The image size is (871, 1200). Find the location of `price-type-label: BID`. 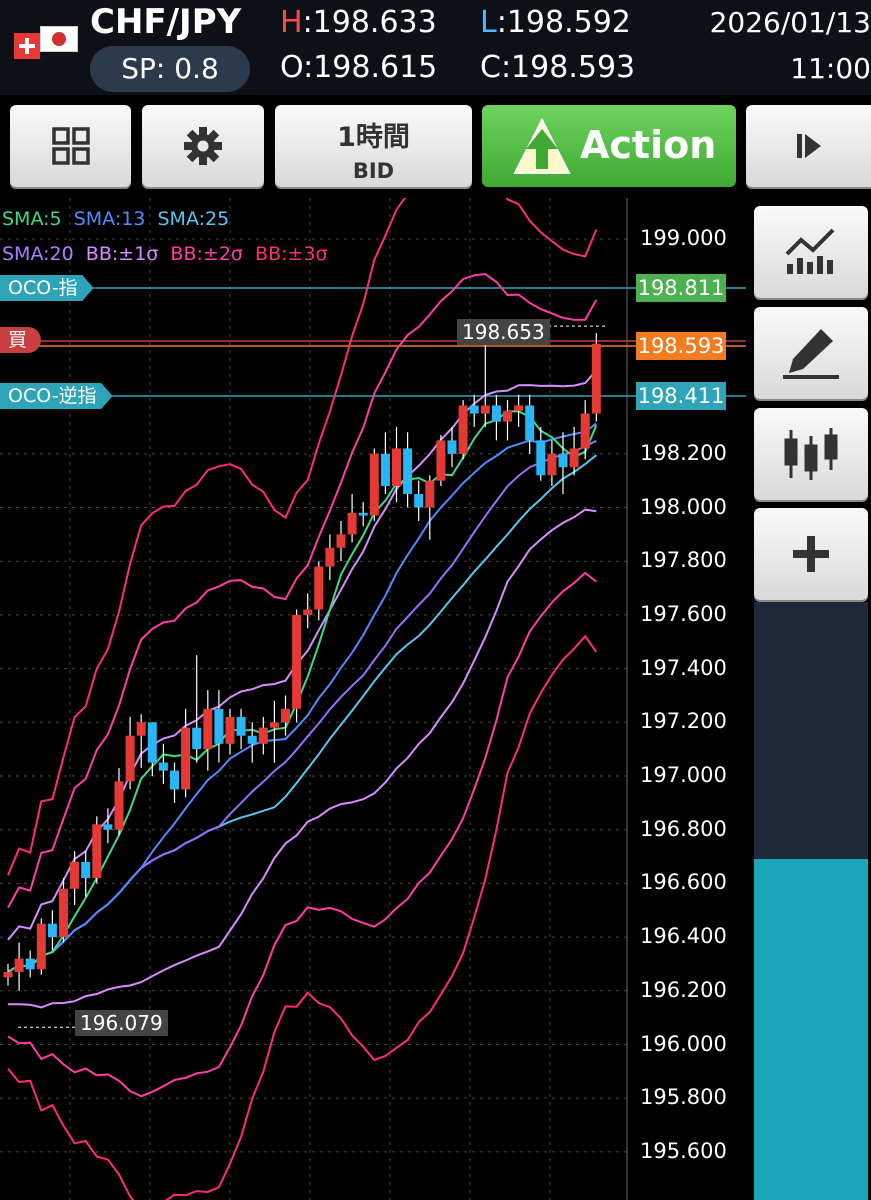

price-type-label: BID is located at coordinates (373, 171).